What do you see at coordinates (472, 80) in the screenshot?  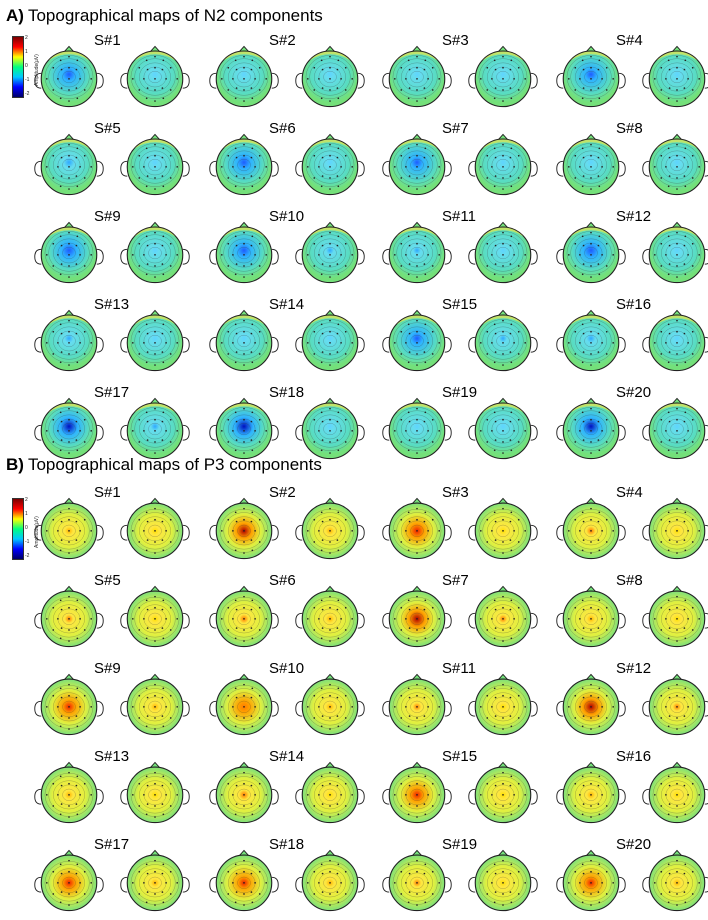 I see `left-ear` at bounding box center [472, 80].